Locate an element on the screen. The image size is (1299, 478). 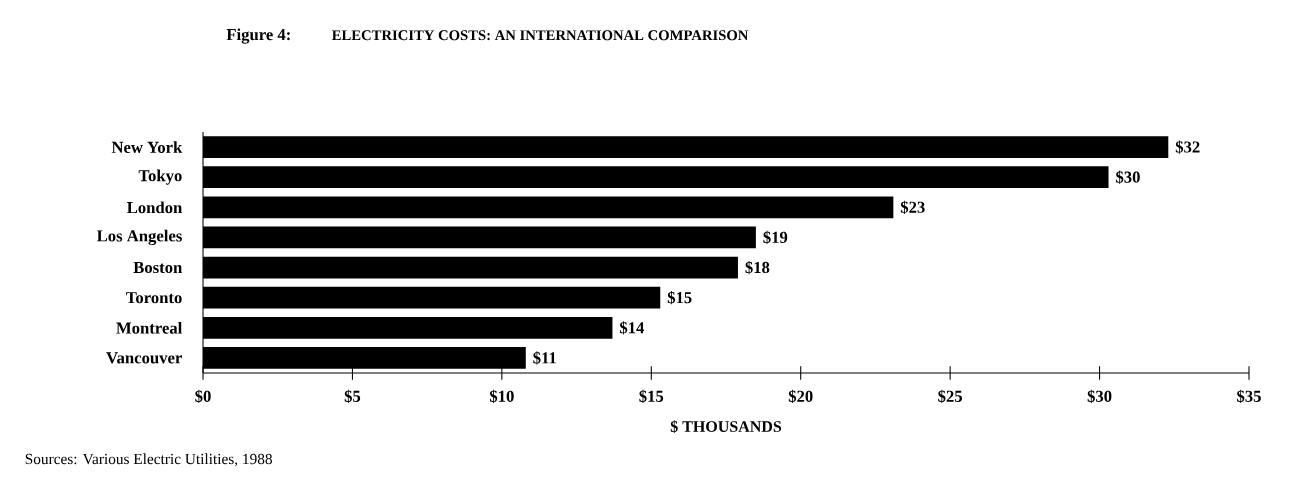
data-label: $11 is located at coordinates (544, 358).